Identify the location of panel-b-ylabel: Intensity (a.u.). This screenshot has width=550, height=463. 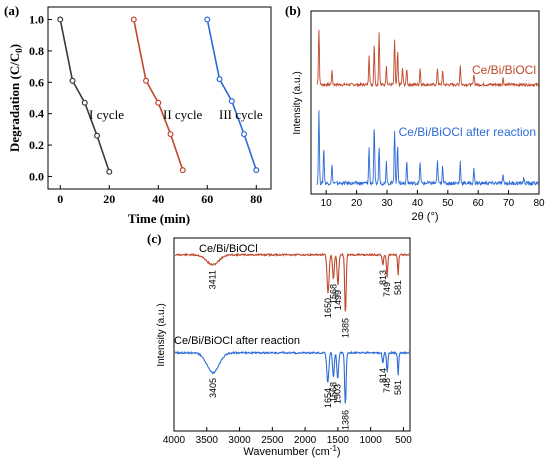
(297, 102).